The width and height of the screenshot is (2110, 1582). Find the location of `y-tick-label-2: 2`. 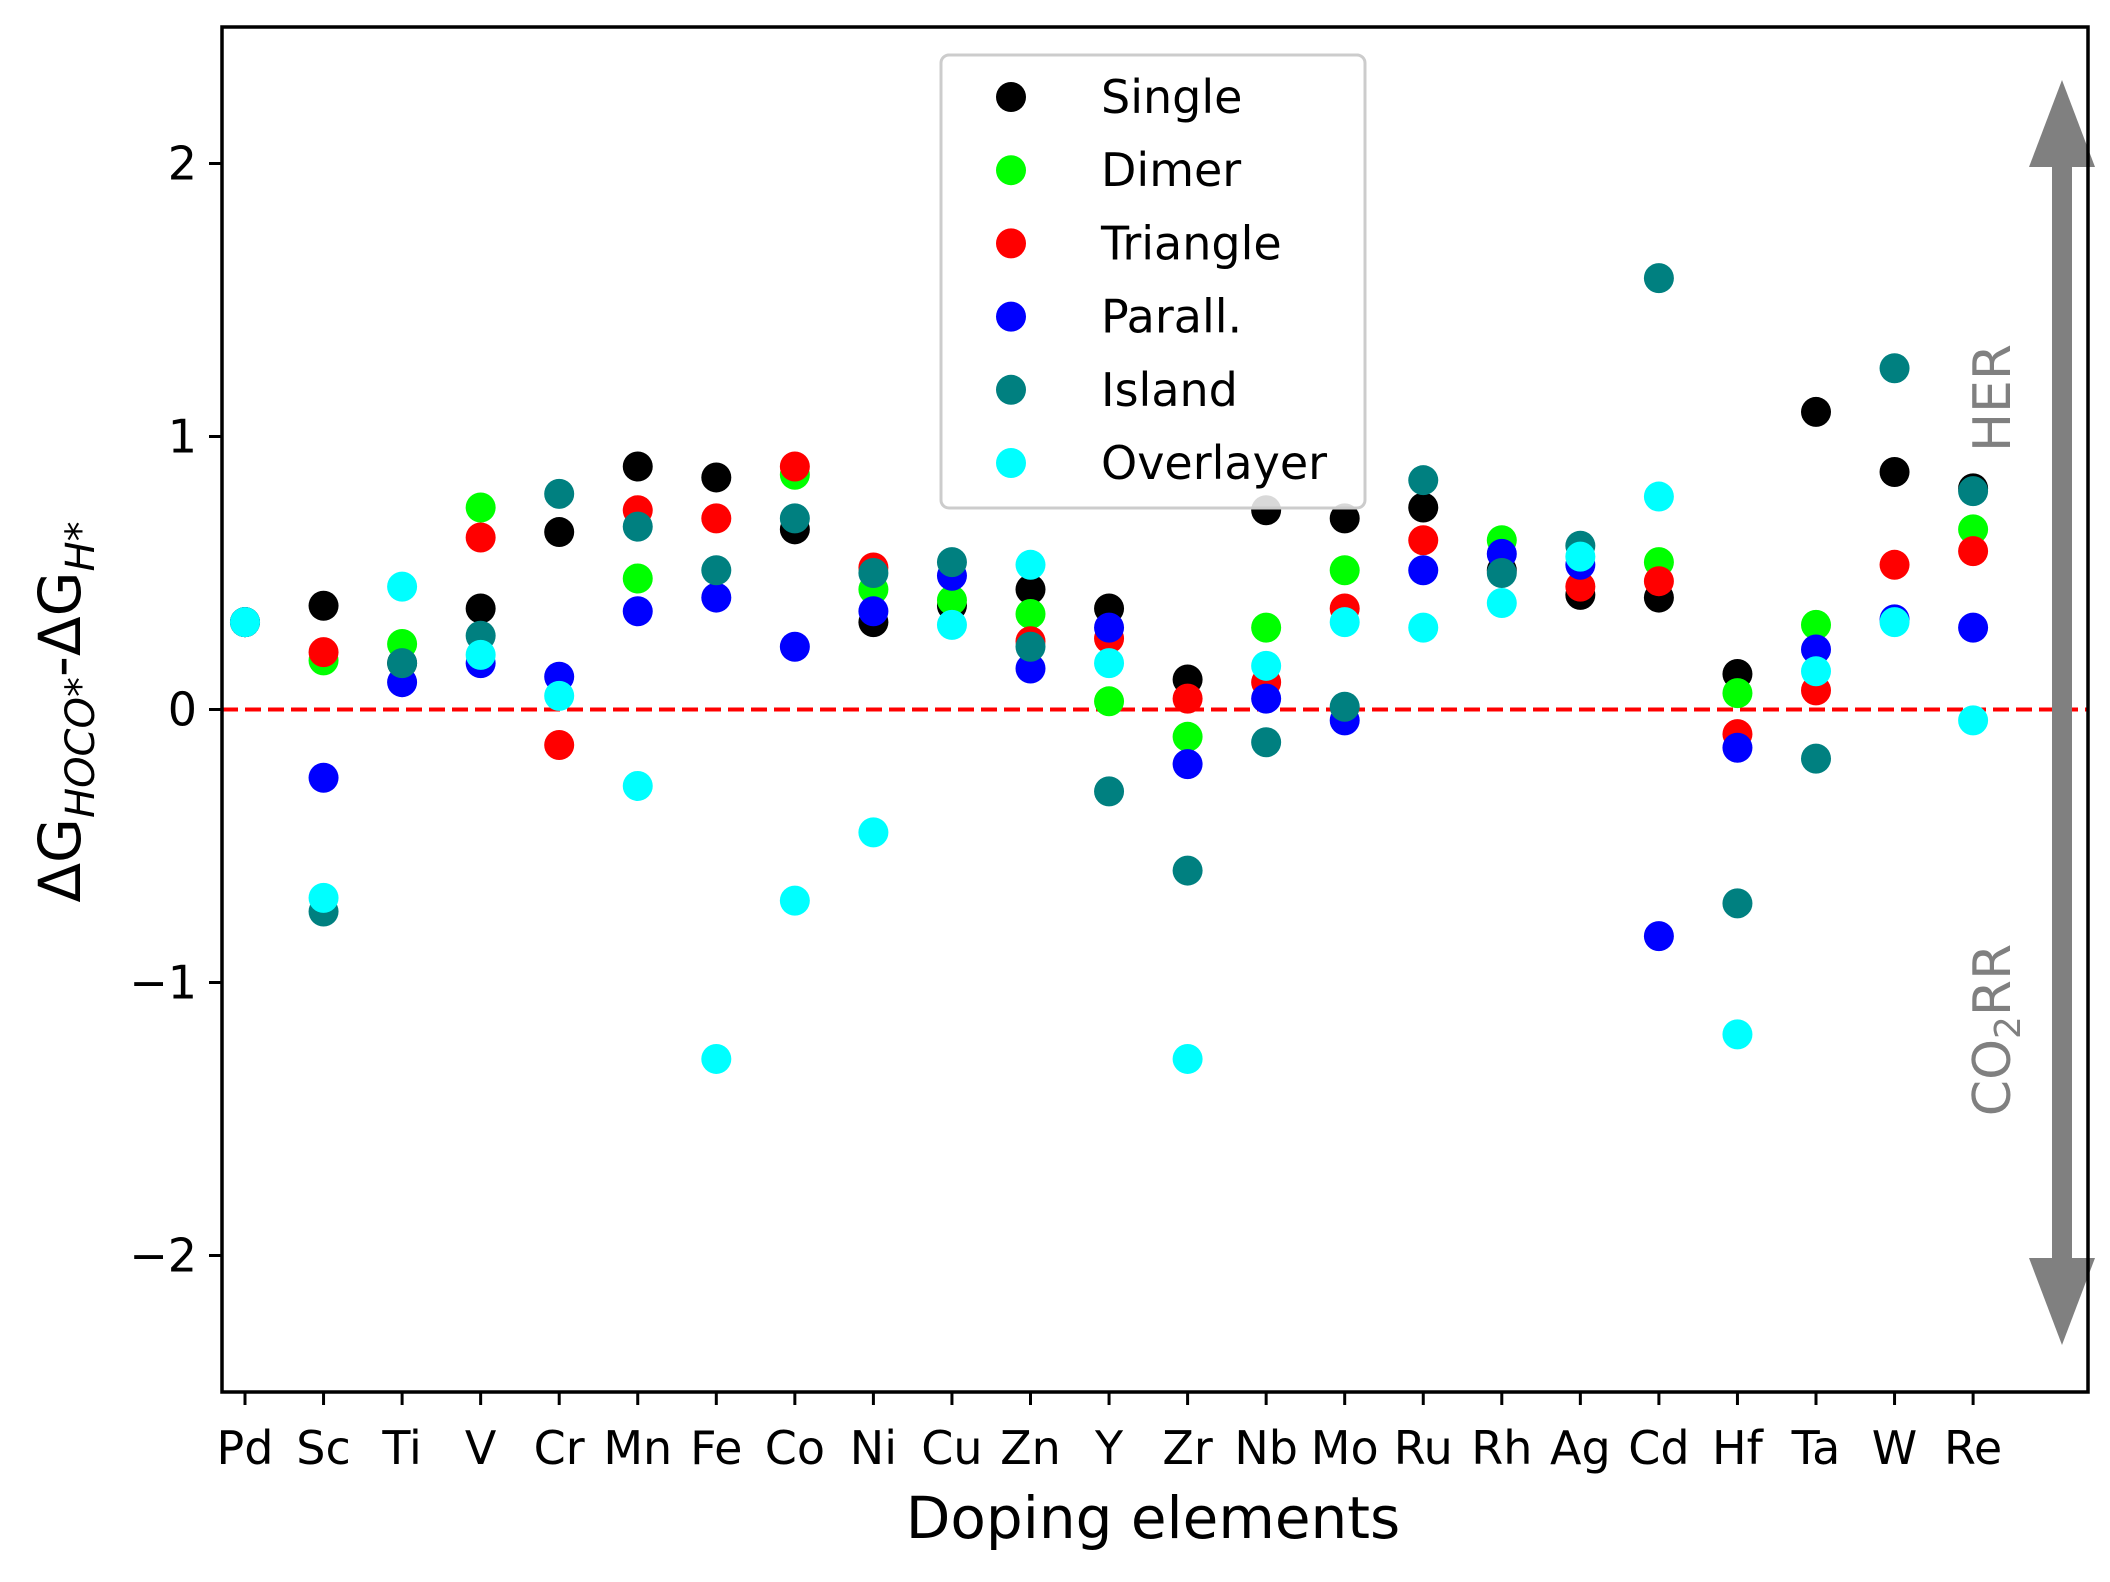

y-tick-label-2: 2 is located at coordinates (182, 164).